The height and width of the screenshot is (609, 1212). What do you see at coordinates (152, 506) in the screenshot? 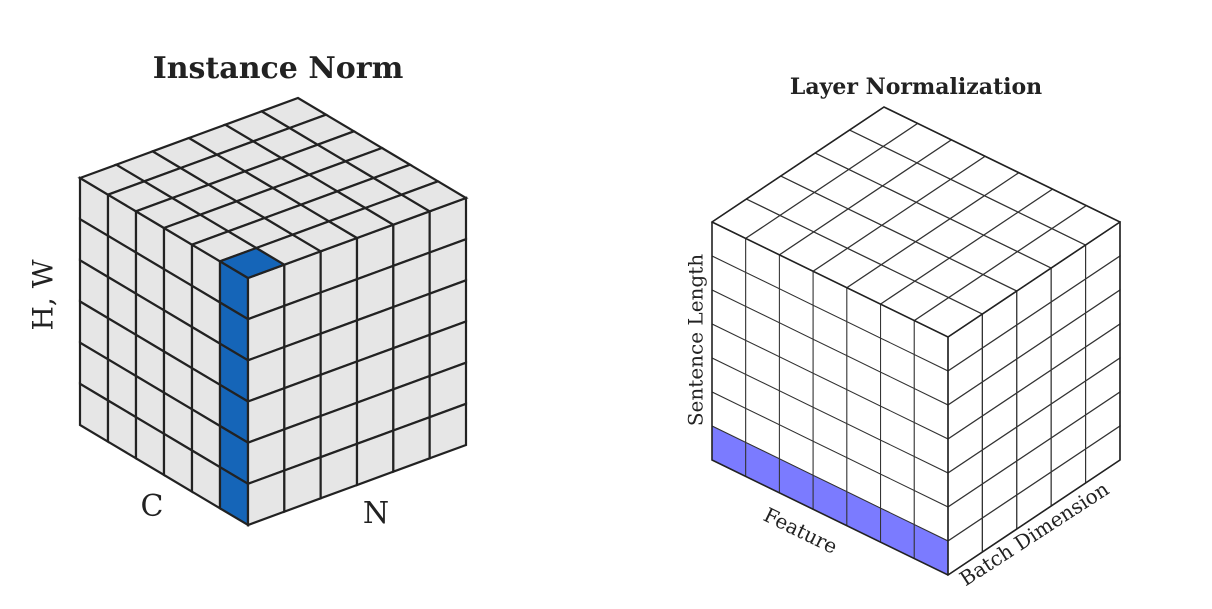
I see `left-left-label: C` at bounding box center [152, 506].